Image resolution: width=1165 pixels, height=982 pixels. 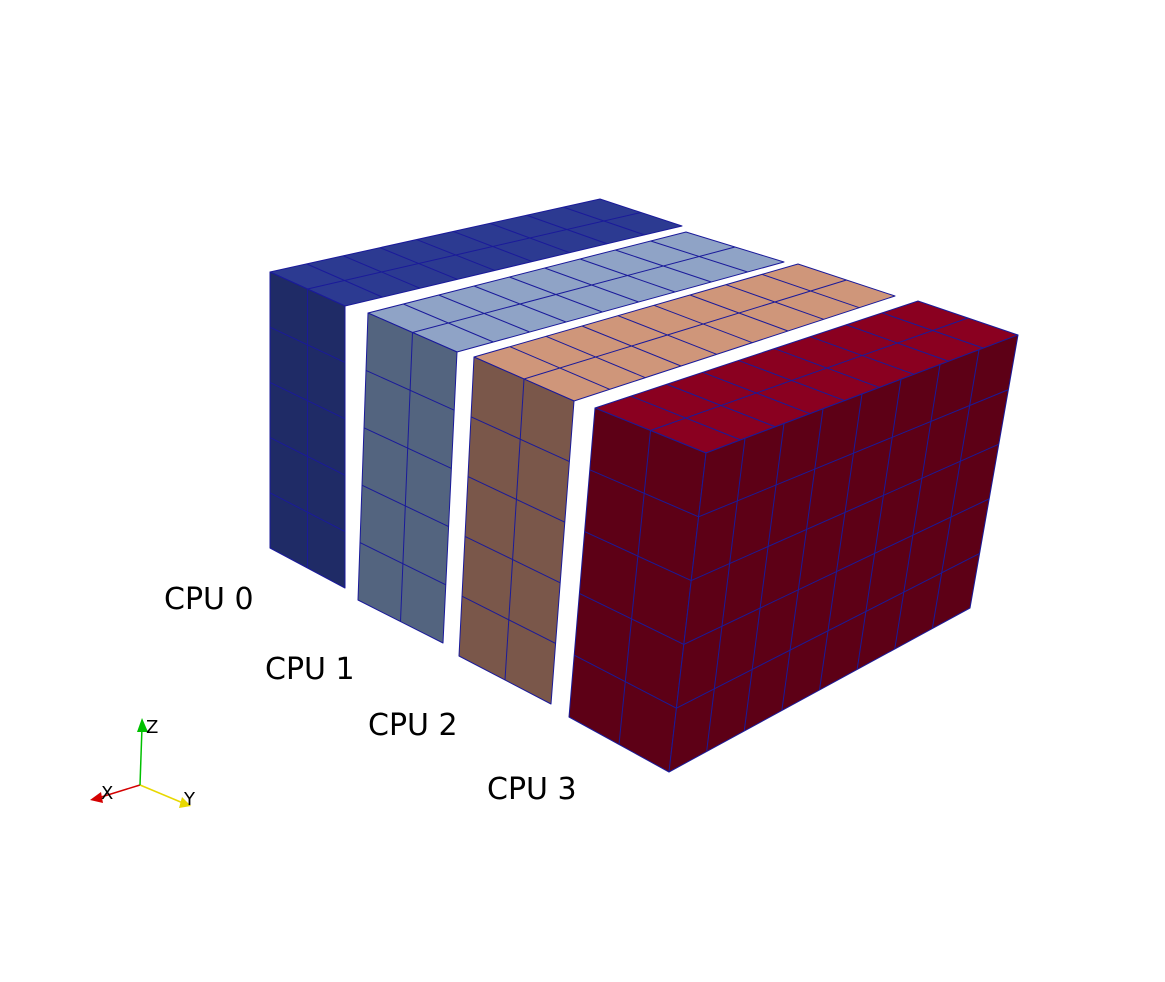 What do you see at coordinates (475, 252) in the screenshot?
I see `cpu-block-0-top-grid` at bounding box center [475, 252].